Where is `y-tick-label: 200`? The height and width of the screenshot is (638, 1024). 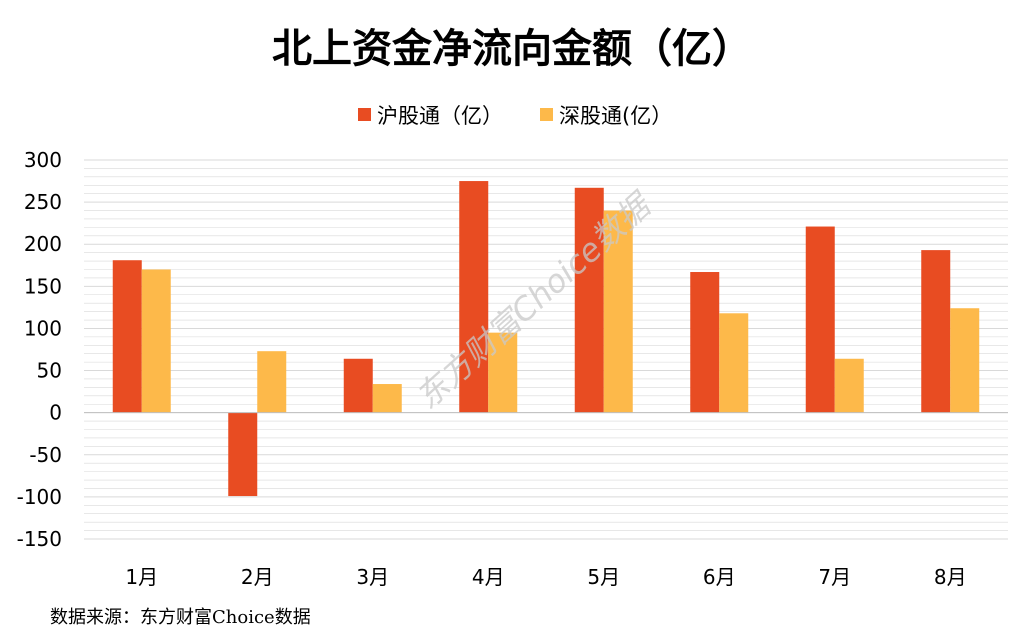
y-tick-label: 200 is located at coordinates (43, 244).